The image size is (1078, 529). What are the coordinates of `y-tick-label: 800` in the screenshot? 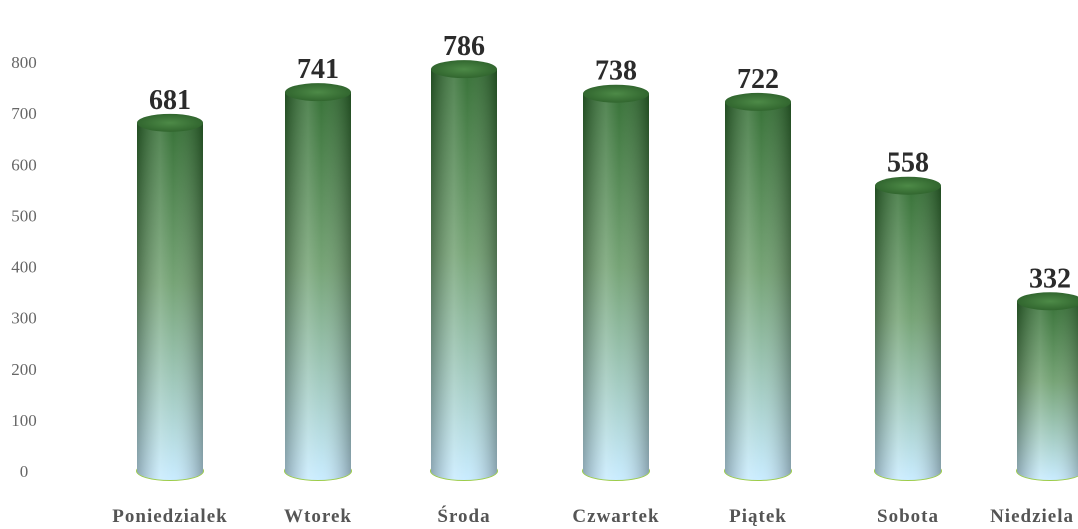 It's located at (24, 62).